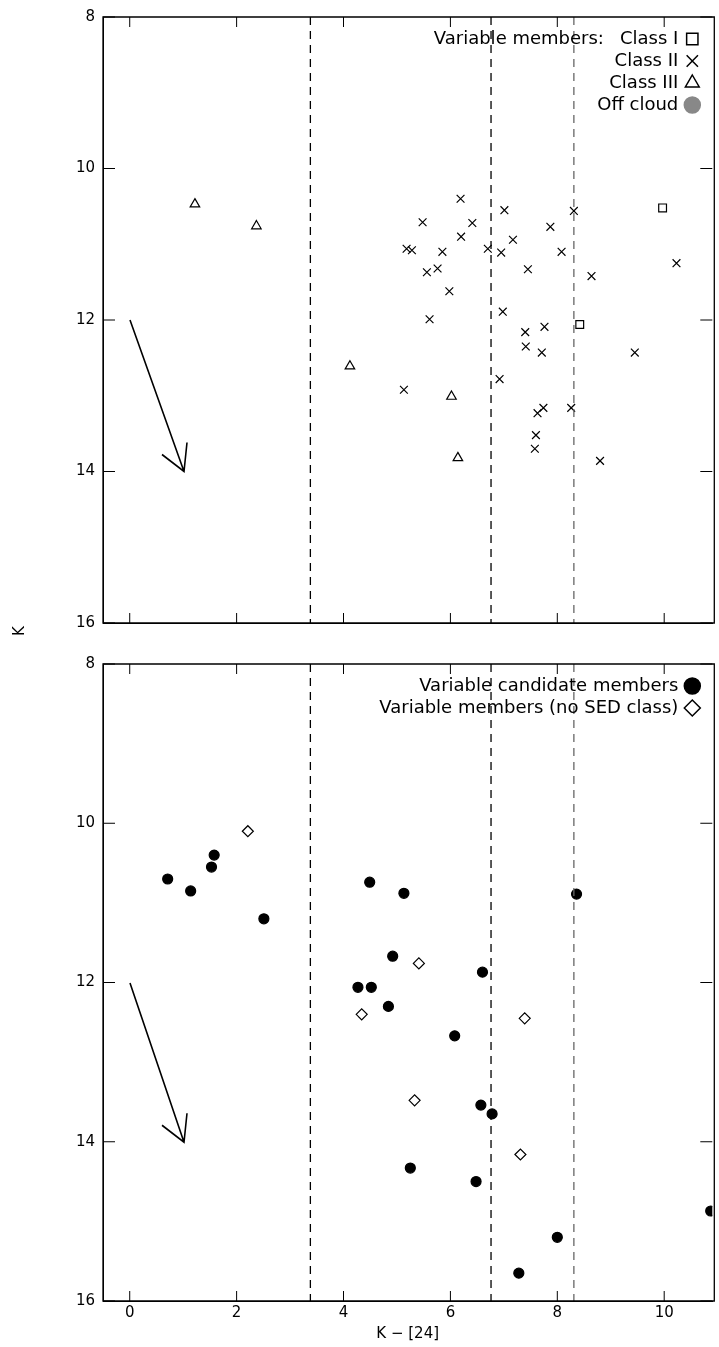 This screenshot has width=719, height=1347. Describe the element at coordinates (343, 1311) in the screenshot. I see `x-tick-label: 4` at that location.